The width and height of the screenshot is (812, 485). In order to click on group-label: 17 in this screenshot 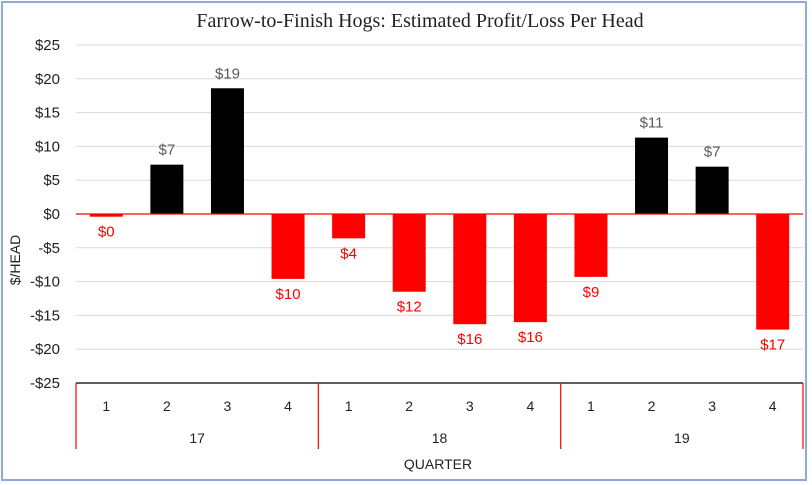, I will do `click(197, 438)`.